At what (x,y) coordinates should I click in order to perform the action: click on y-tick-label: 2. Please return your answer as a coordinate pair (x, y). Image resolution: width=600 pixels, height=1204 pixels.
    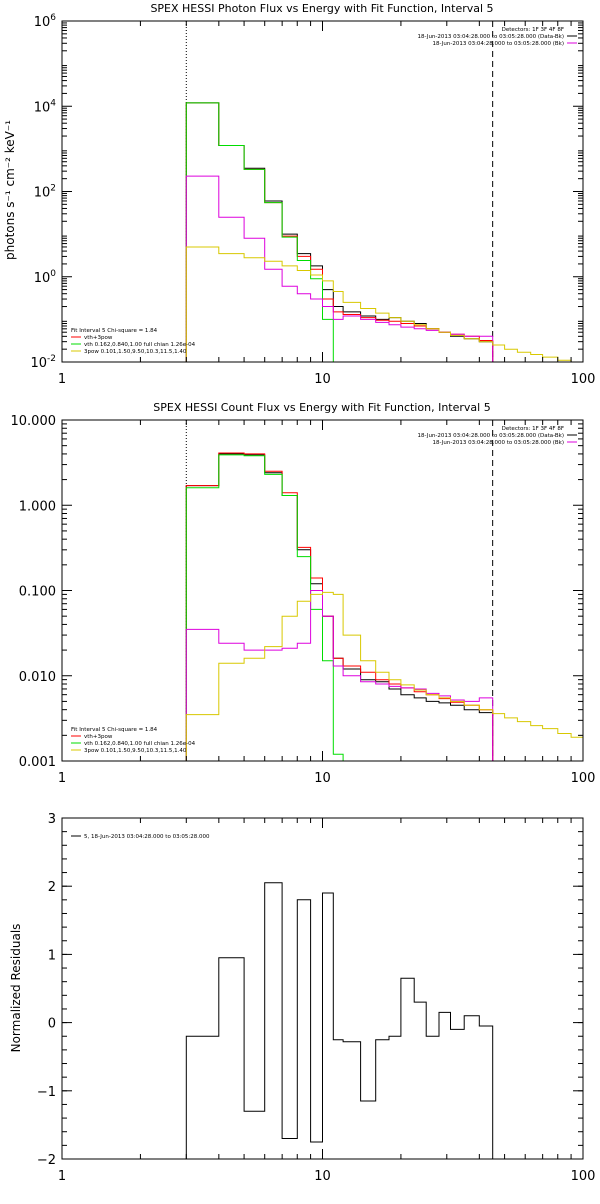
    Looking at the image, I should click on (52, 887).